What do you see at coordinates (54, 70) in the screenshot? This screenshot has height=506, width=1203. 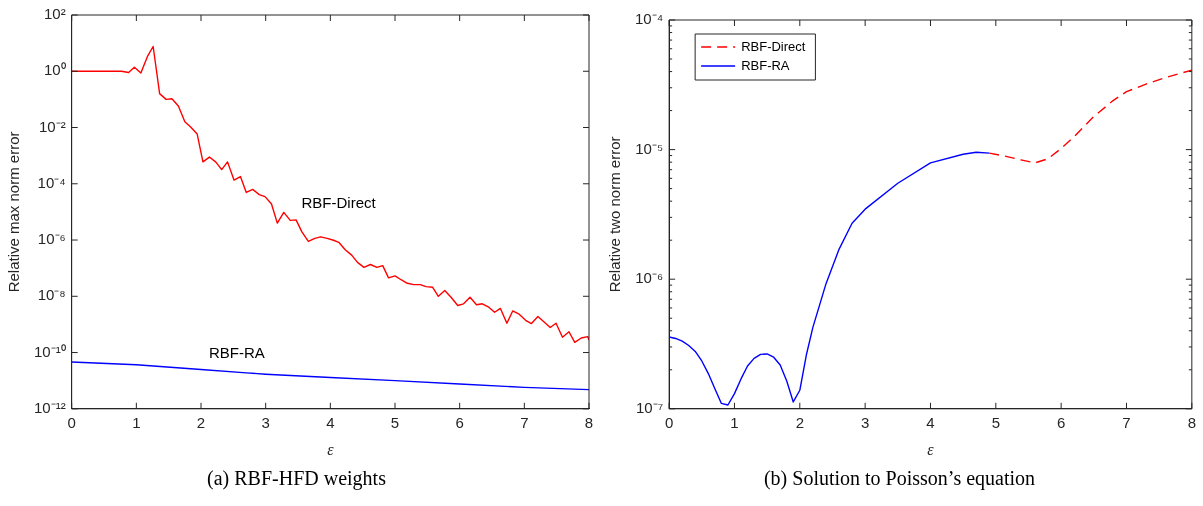 I see `y-tick-label: 10⁰` at bounding box center [54, 70].